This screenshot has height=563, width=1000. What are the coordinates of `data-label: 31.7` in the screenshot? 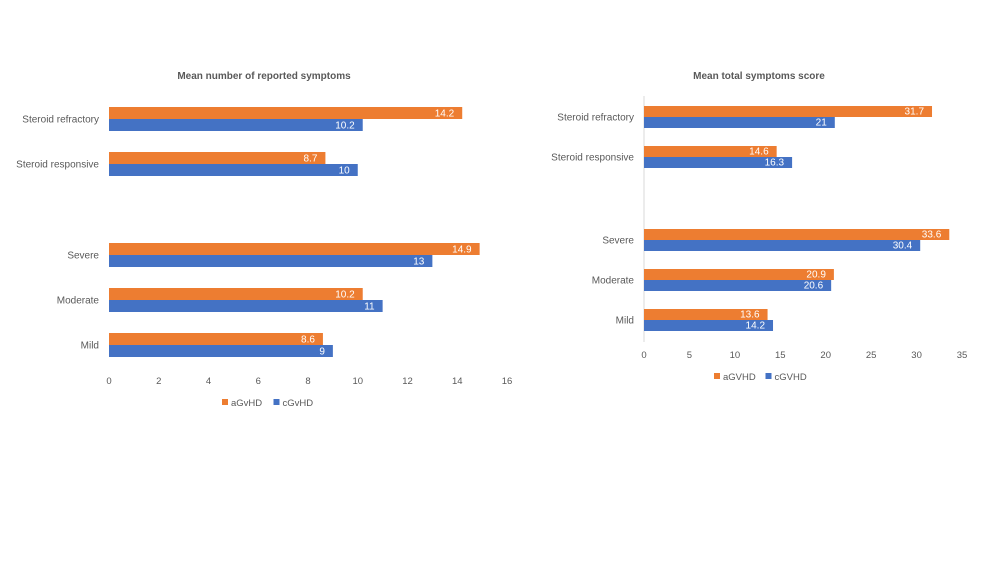 It's located at (915, 112).